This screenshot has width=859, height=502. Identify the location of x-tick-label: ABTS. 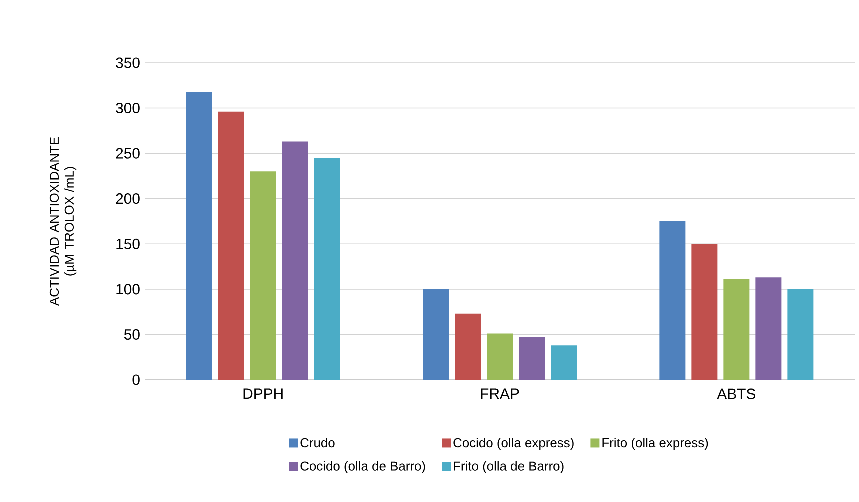
(736, 394).